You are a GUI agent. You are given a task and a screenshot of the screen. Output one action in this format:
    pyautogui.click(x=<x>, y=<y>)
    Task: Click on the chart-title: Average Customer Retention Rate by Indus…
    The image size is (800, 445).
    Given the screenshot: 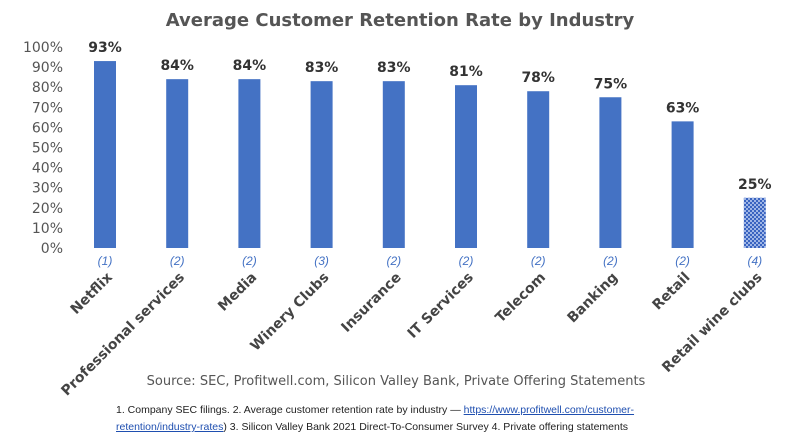 What is the action you would take?
    pyautogui.click(x=400, y=20)
    